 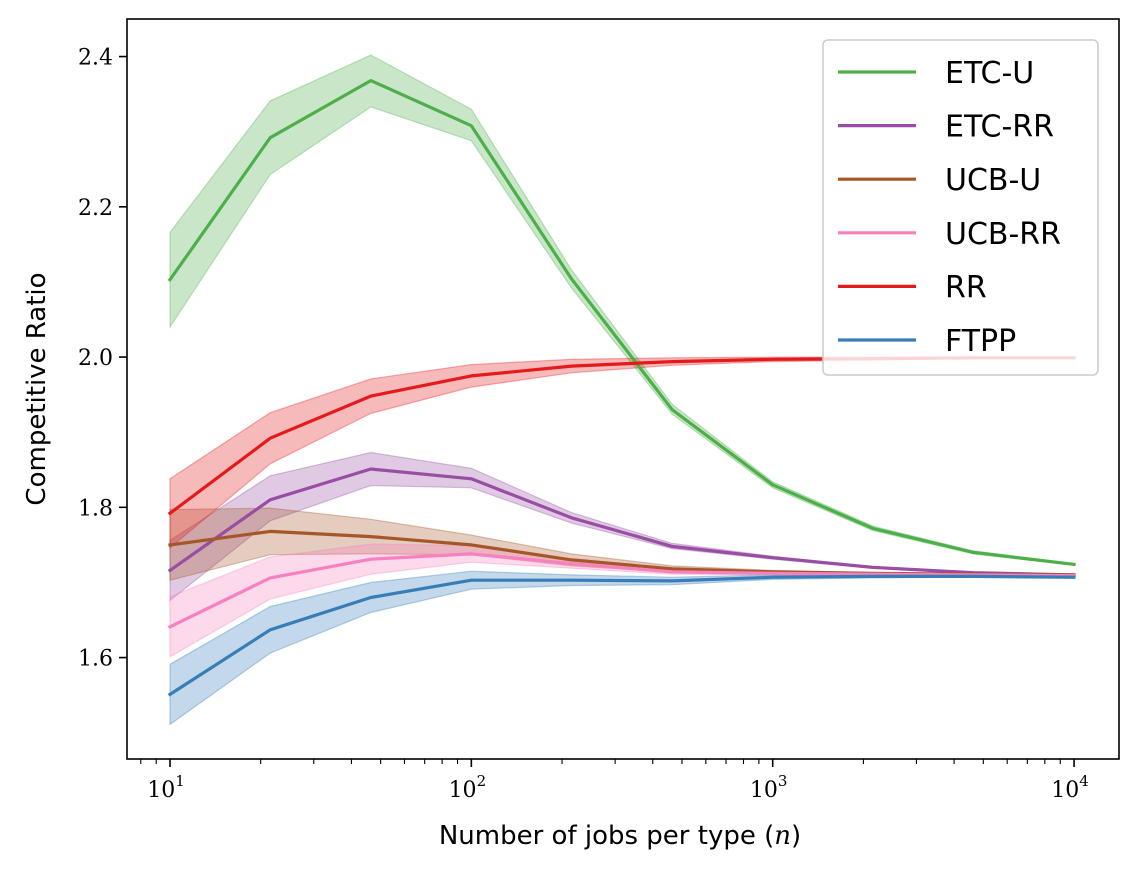 What do you see at coordinates (966, 287) in the screenshot?
I see `legend-label-rr: RR` at bounding box center [966, 287].